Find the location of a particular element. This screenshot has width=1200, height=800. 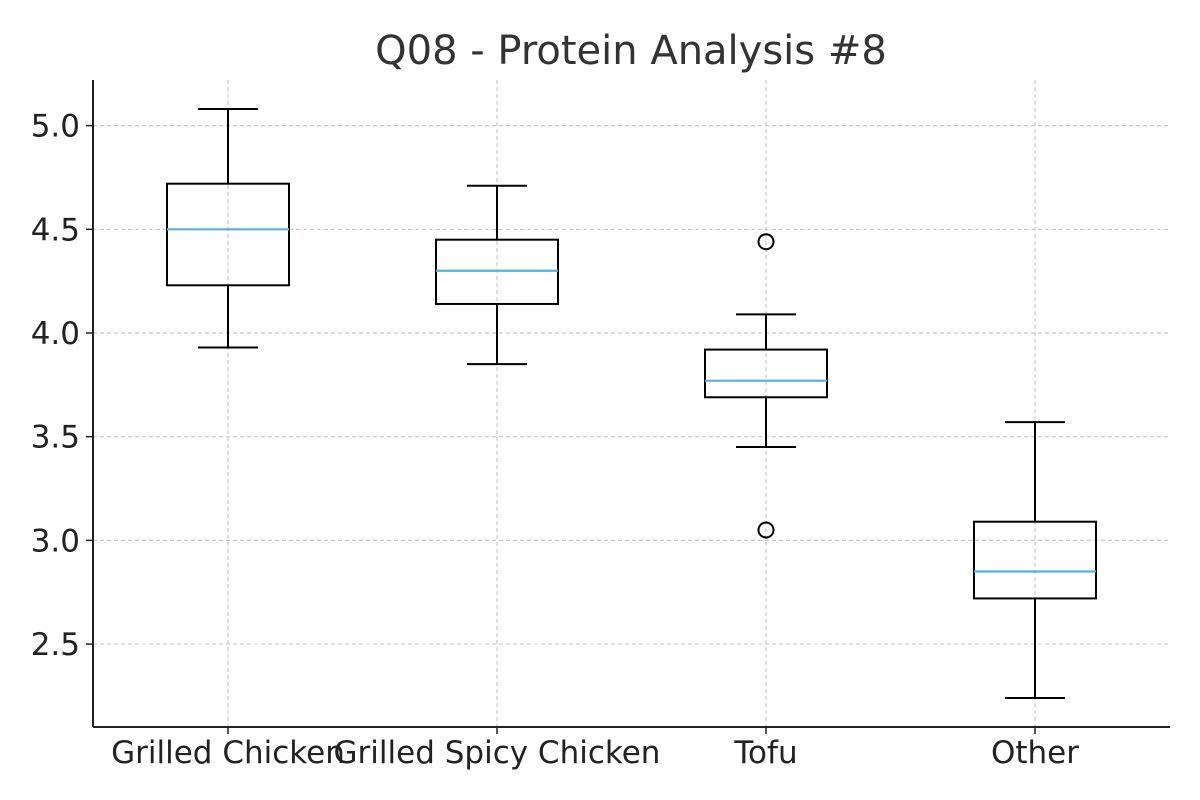

y-tick-label: 3.5 is located at coordinates (55, 438).